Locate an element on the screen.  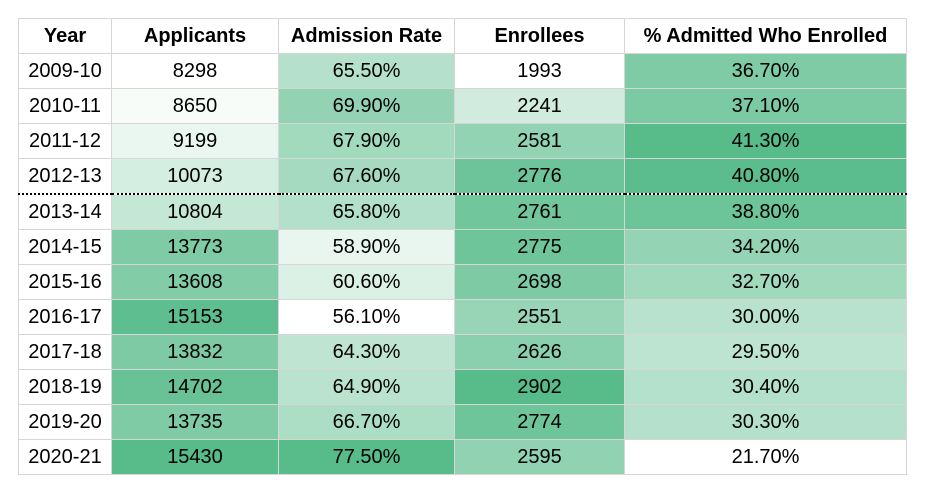
enrollees-cell: 2776 is located at coordinates (539, 176).